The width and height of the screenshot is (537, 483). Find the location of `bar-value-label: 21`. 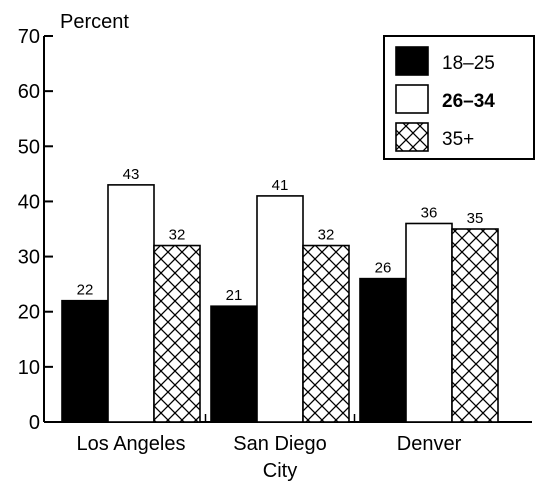

bar-value-label: 21 is located at coordinates (234, 295).